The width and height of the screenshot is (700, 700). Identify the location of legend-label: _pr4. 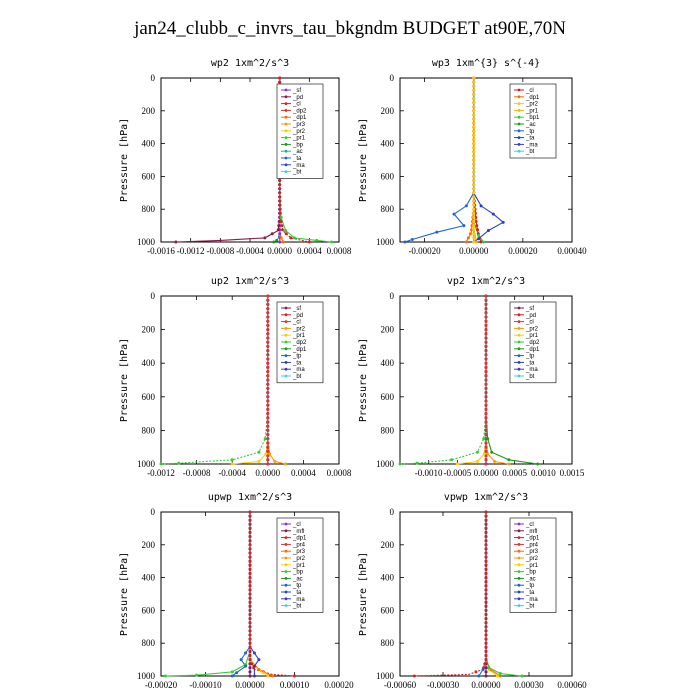
(532, 545).